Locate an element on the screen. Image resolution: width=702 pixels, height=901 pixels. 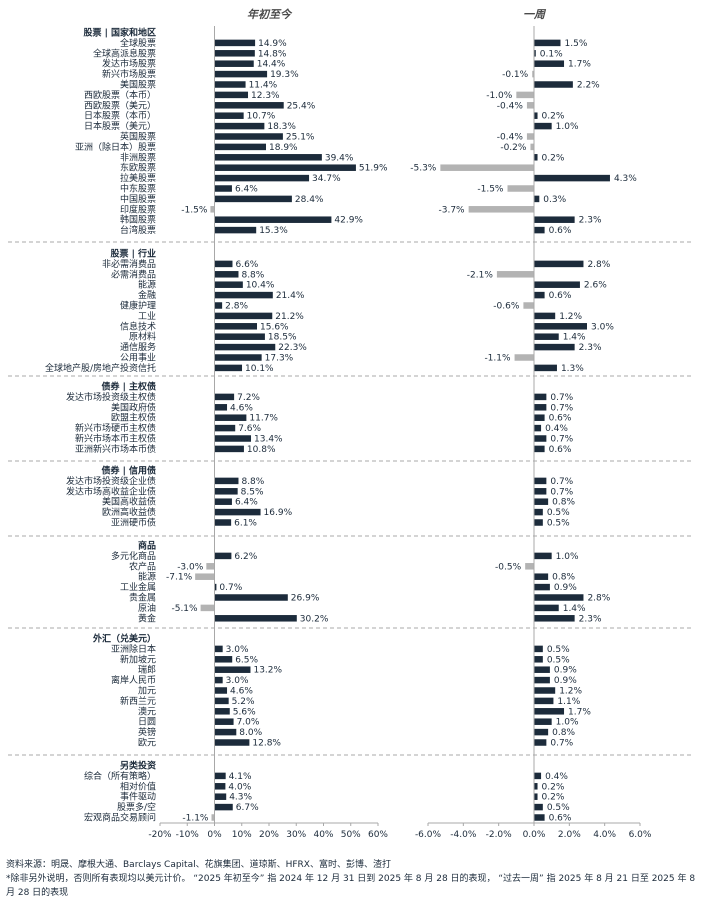
category-label: 能源 is located at coordinates (147, 285).